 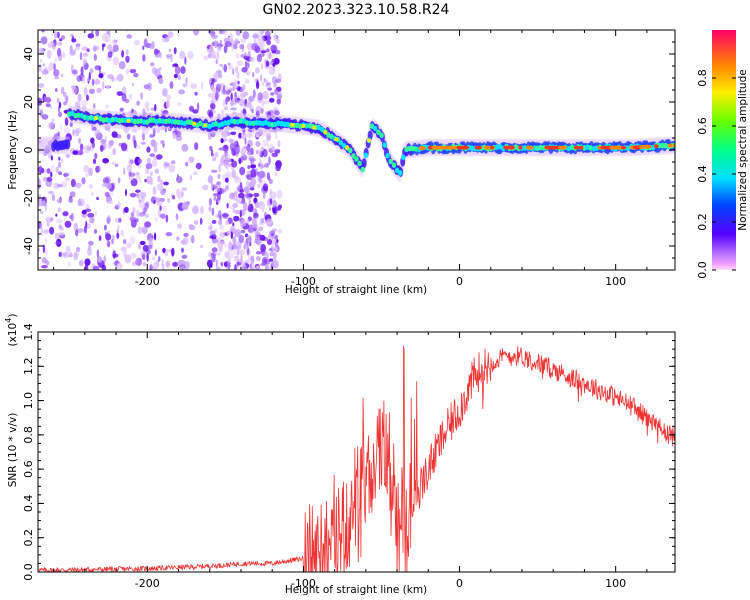 I want to click on snr-ytick-label: 0.2, so click(x=28, y=538).